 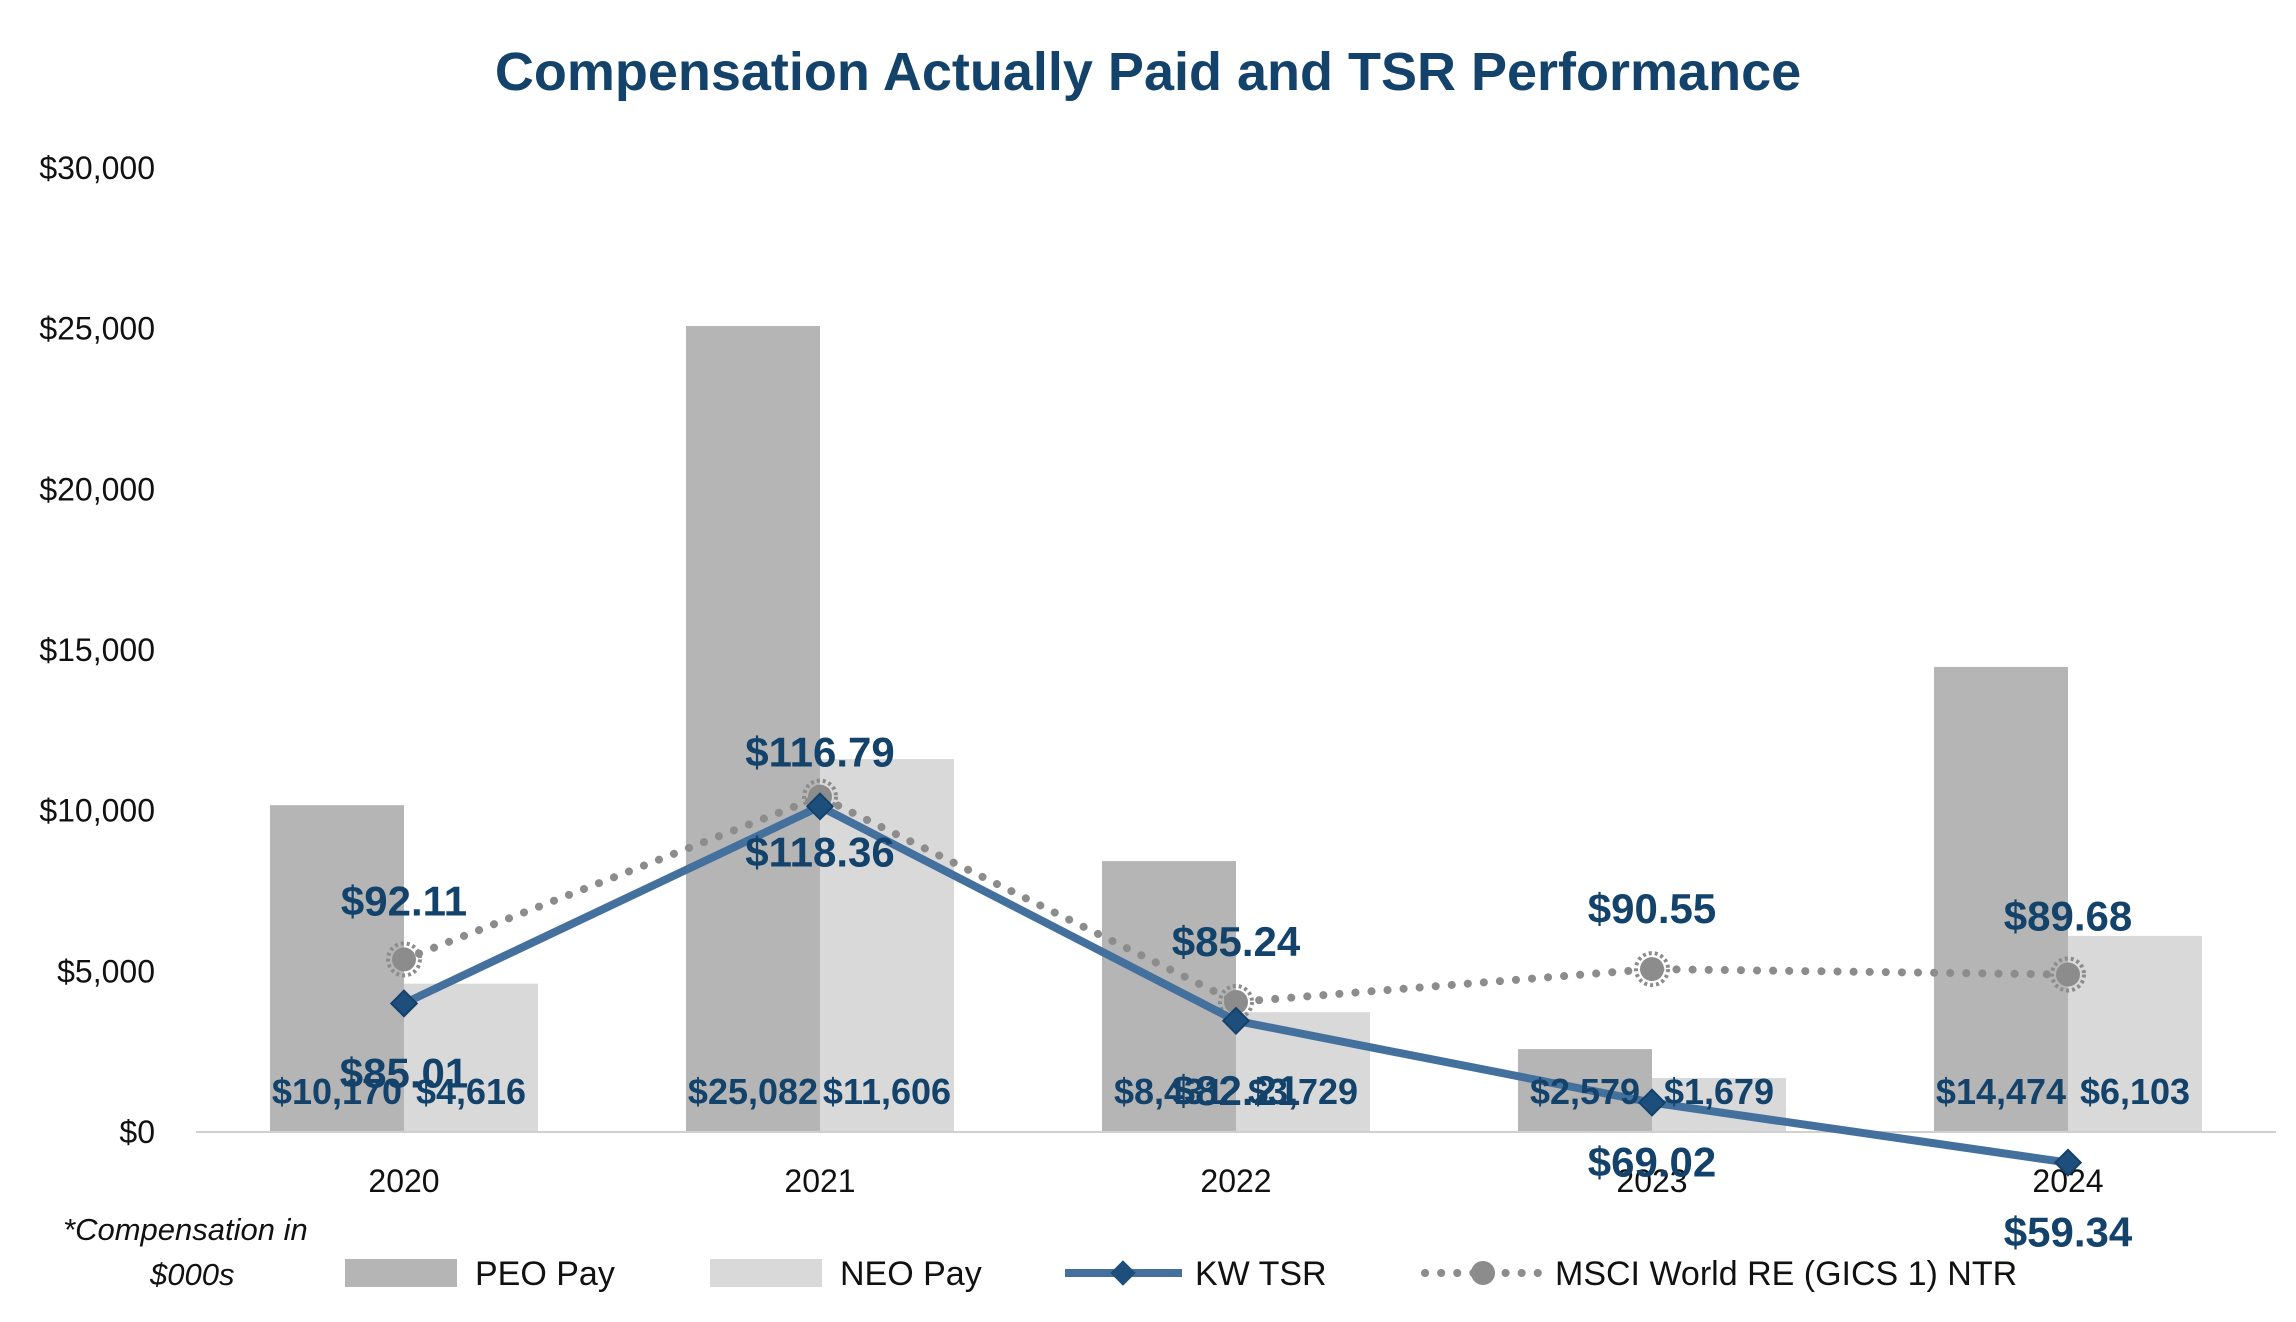 I want to click on bar-value-label: $14,474, so click(x=2001, y=1091).